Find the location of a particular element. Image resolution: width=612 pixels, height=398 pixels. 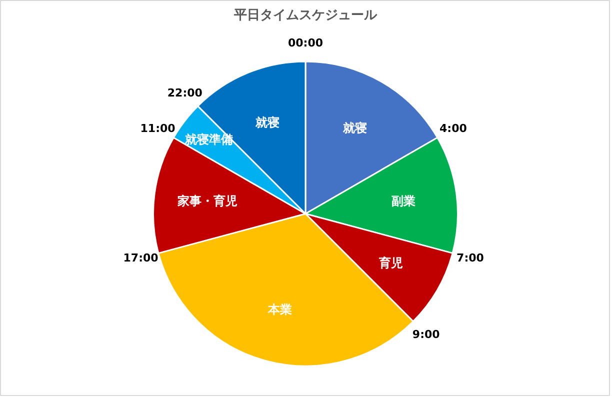

text: 9:00 is located at coordinates (426, 334).